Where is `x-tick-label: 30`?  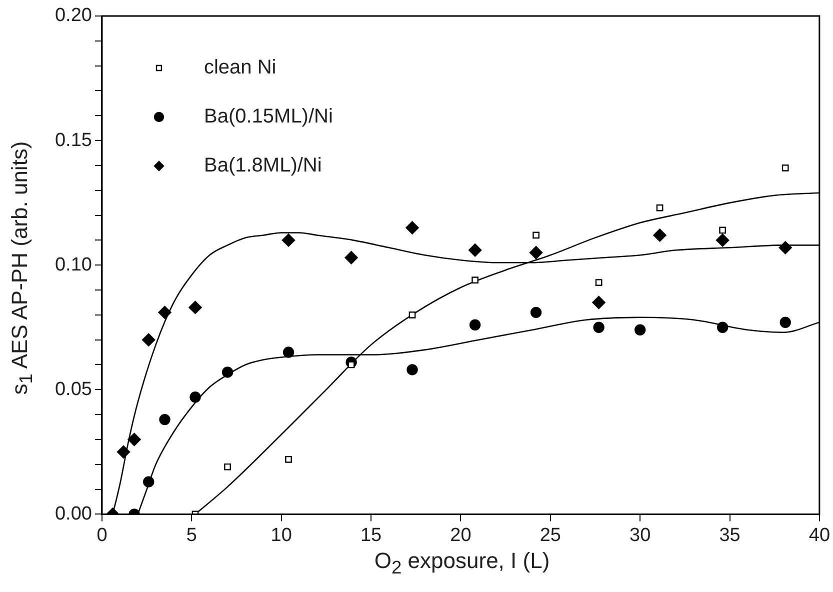
x-tick-label: 30 is located at coordinates (640, 535).